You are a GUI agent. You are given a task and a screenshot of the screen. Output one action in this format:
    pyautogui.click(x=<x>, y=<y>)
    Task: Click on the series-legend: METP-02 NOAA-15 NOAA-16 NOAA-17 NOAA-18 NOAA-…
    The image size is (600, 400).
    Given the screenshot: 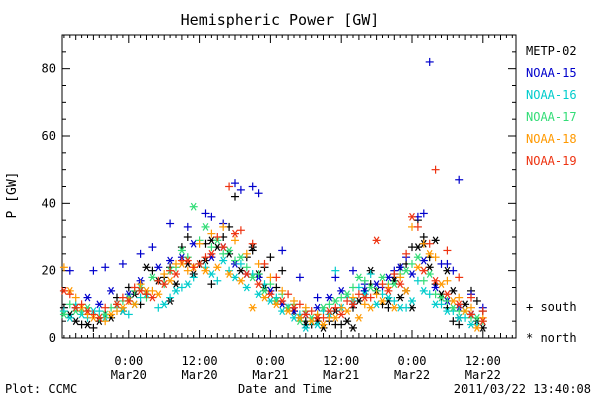 What is the action you would take?
    pyautogui.click(x=551, y=106)
    